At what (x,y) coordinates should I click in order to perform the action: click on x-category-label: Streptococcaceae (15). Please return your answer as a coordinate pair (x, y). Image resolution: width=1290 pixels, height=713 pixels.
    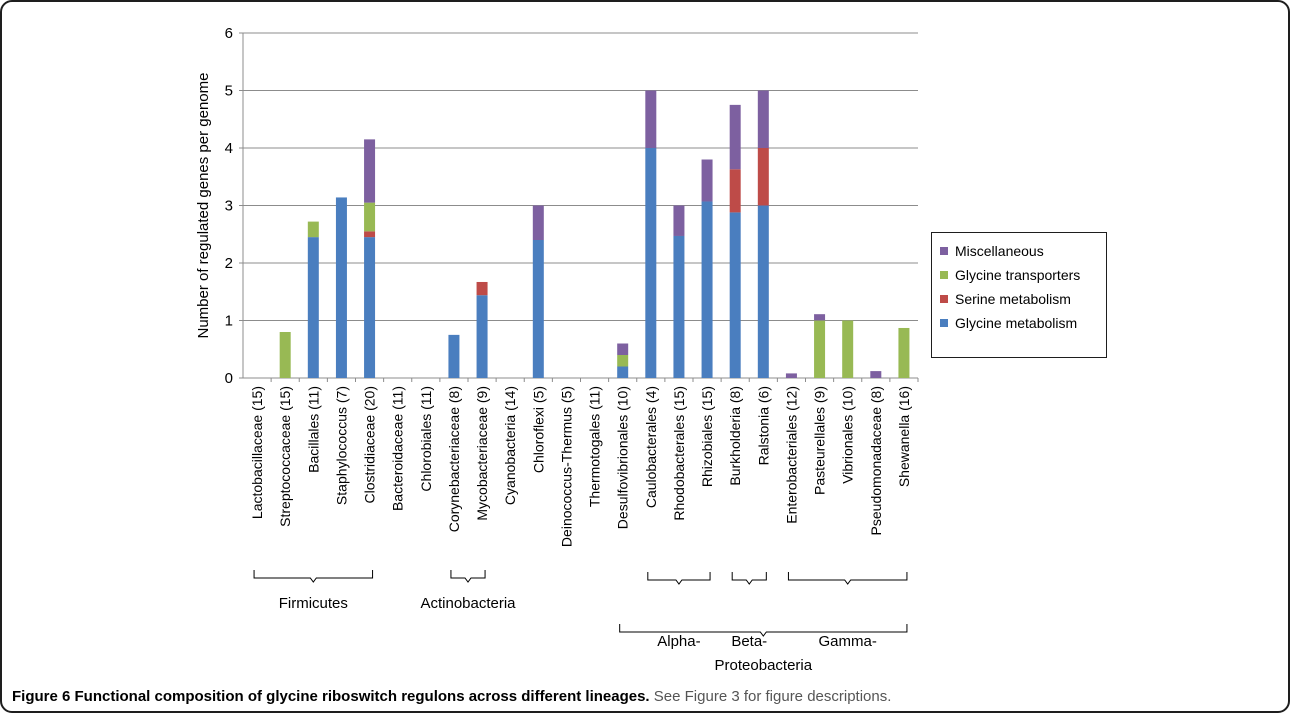
    Looking at the image, I should click on (285, 456).